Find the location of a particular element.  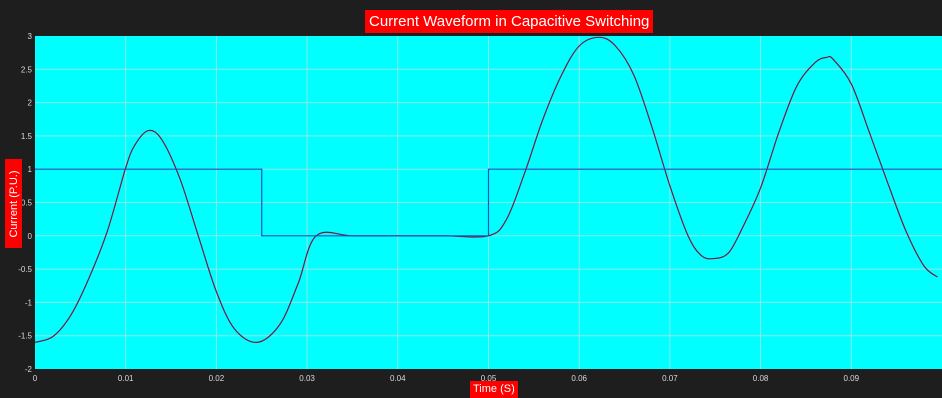

x-tick-label: 0.07 is located at coordinates (670, 378).